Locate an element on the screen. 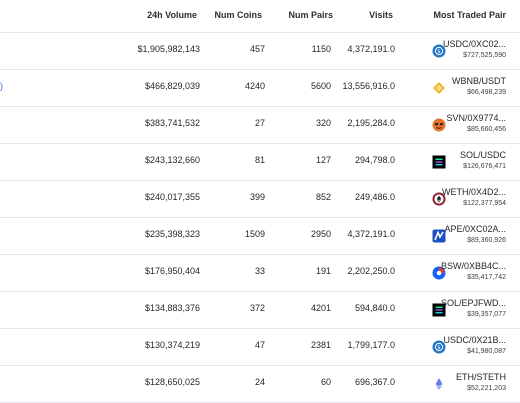  most-traded-pair-cell: USDC/0XC02... $727,525,590 is located at coordinates (468, 48).